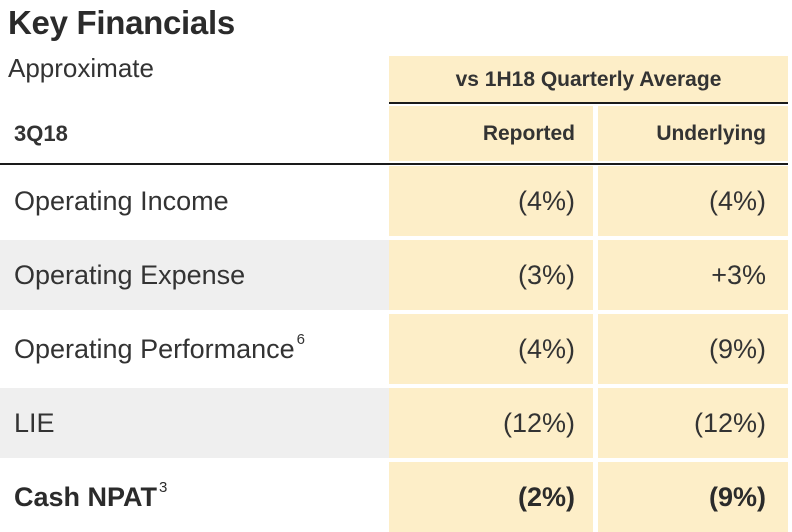 The width and height of the screenshot is (792, 532). Describe the element at coordinates (711, 133) in the screenshot. I see `column-header-underlying: Underlying` at that location.